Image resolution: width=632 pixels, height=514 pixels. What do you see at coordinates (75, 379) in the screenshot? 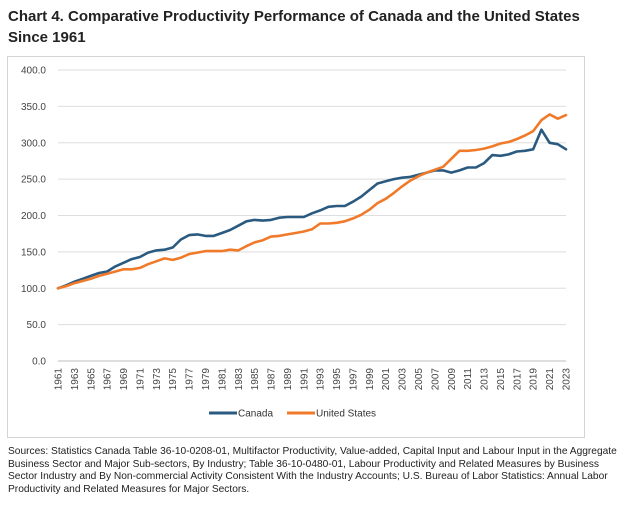
I see `x-tick-label: 1963` at bounding box center [75, 379].